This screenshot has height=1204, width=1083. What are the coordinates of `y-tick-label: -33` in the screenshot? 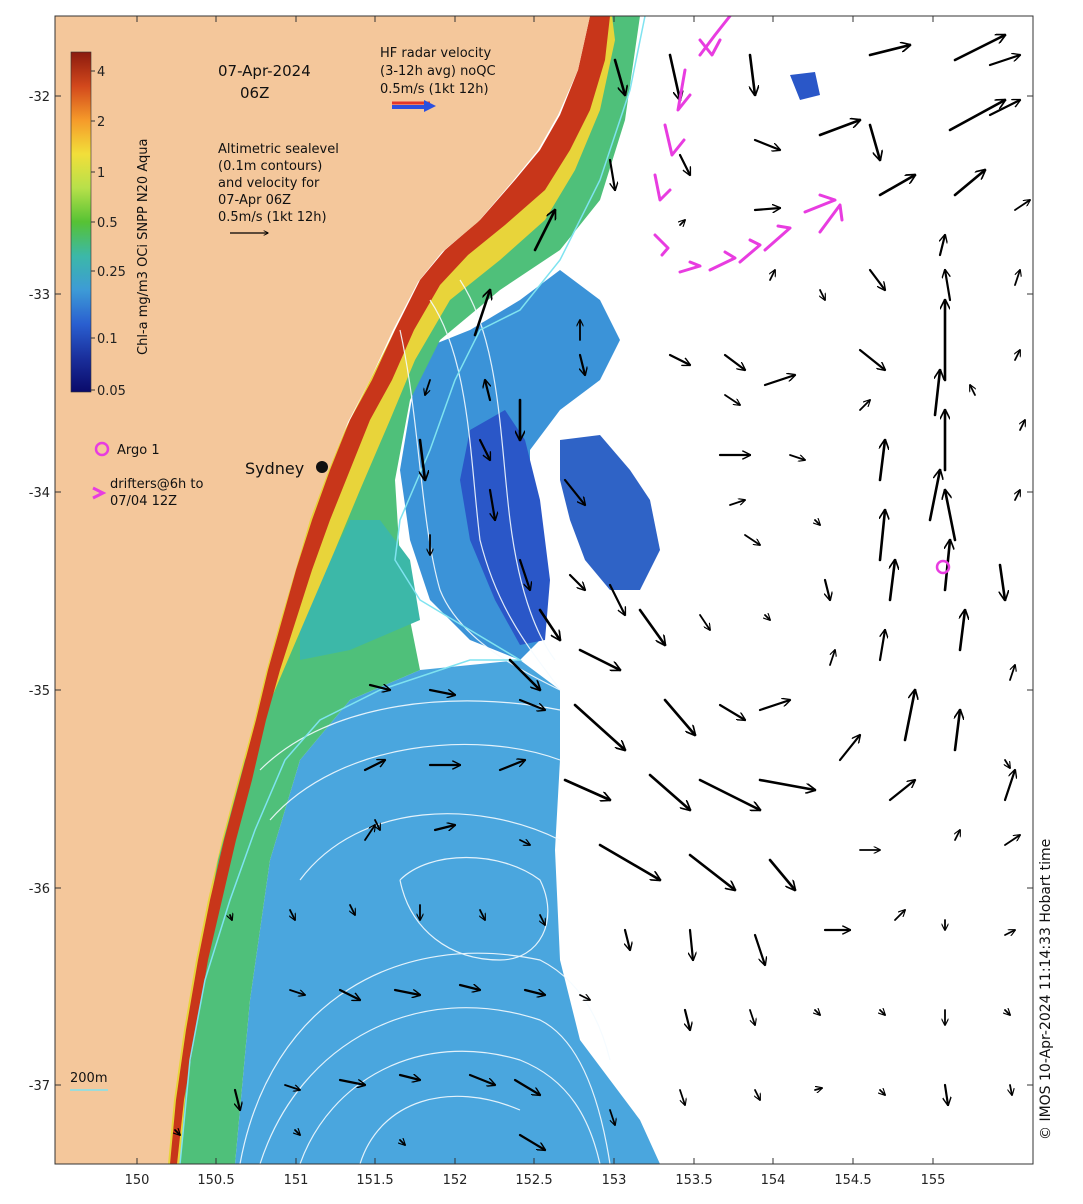 It's located at (39, 295).